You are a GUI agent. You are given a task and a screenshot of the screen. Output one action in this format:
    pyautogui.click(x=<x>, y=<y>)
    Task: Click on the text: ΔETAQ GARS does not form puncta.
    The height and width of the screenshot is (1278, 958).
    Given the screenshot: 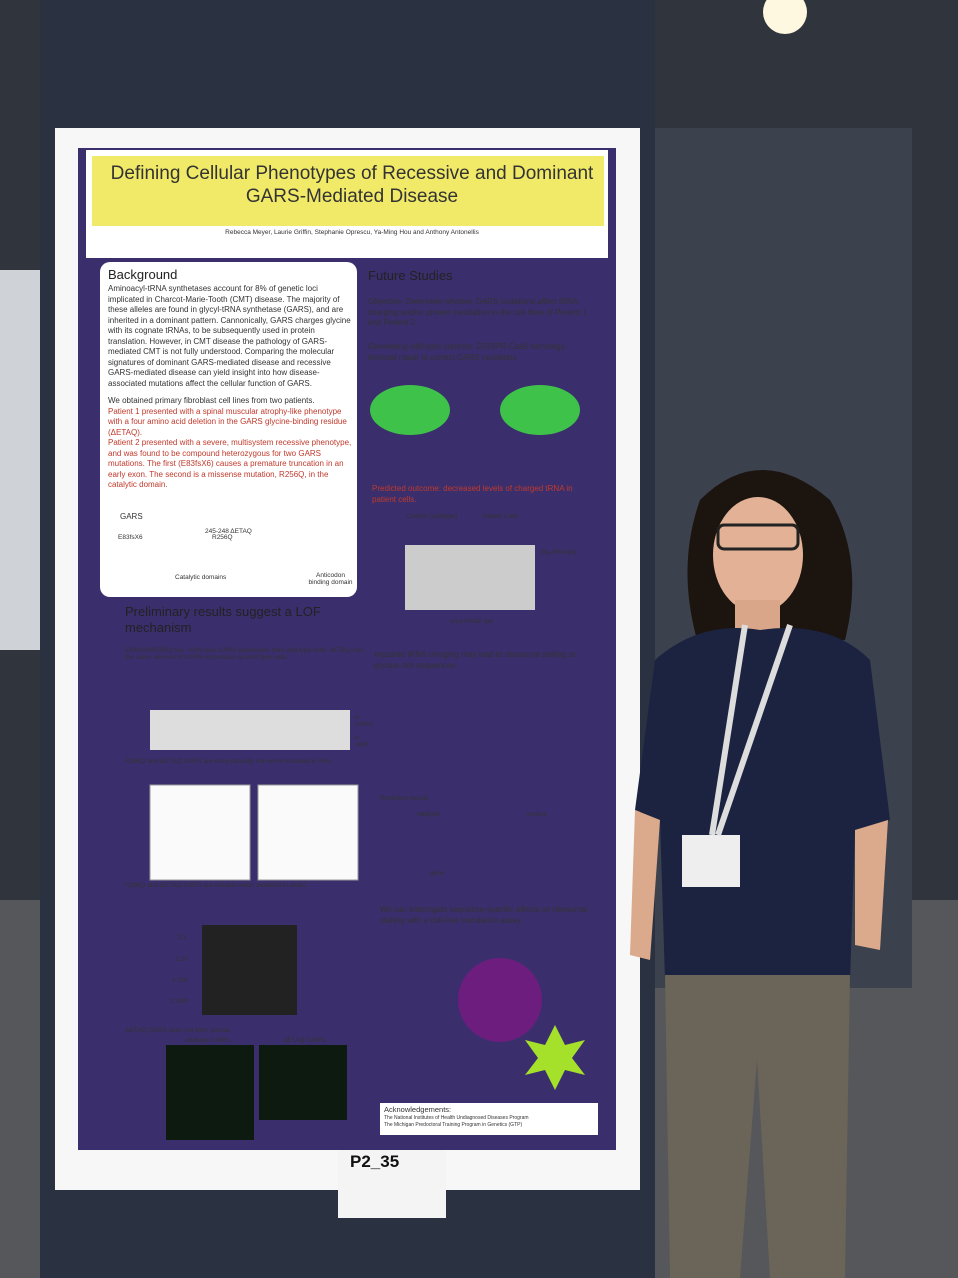 What is the action you would take?
    pyautogui.click(x=178, y=1030)
    